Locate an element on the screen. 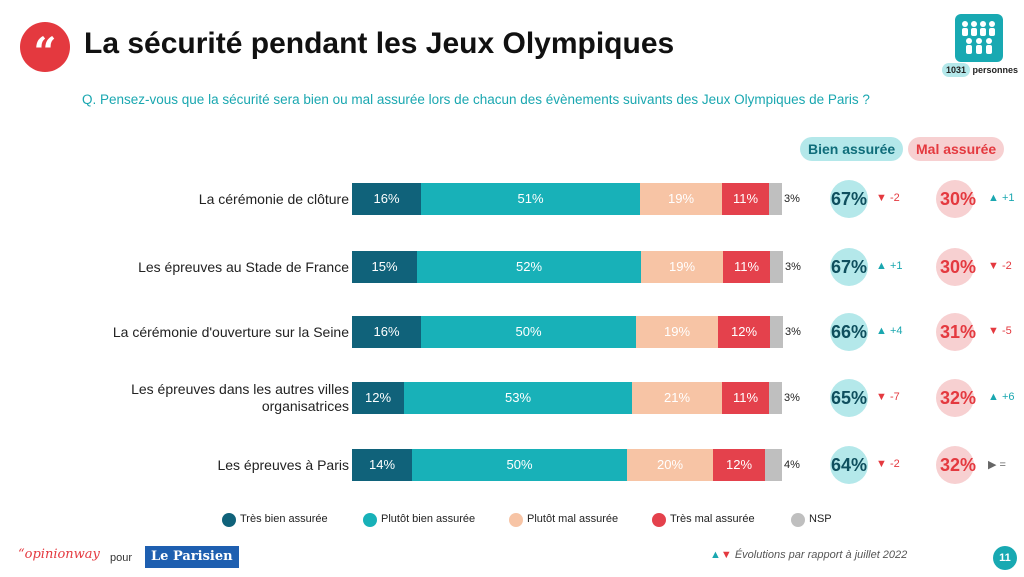 The height and width of the screenshot is (577, 1024). sample-size: 1031 personnes is located at coordinates (980, 70).